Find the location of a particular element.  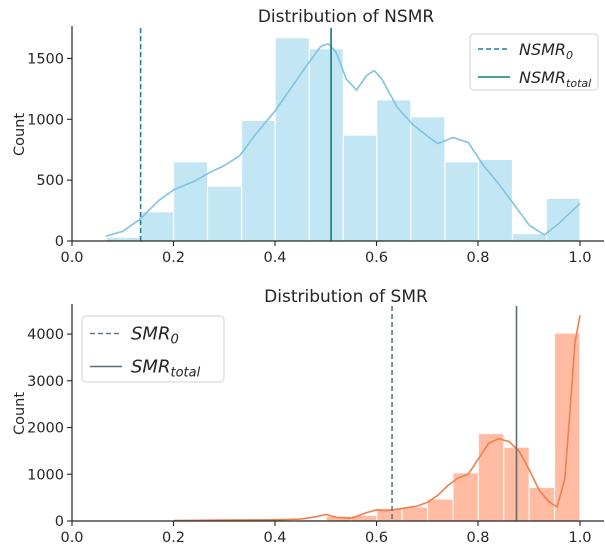

y-tick-label: 500 is located at coordinates (50, 181).